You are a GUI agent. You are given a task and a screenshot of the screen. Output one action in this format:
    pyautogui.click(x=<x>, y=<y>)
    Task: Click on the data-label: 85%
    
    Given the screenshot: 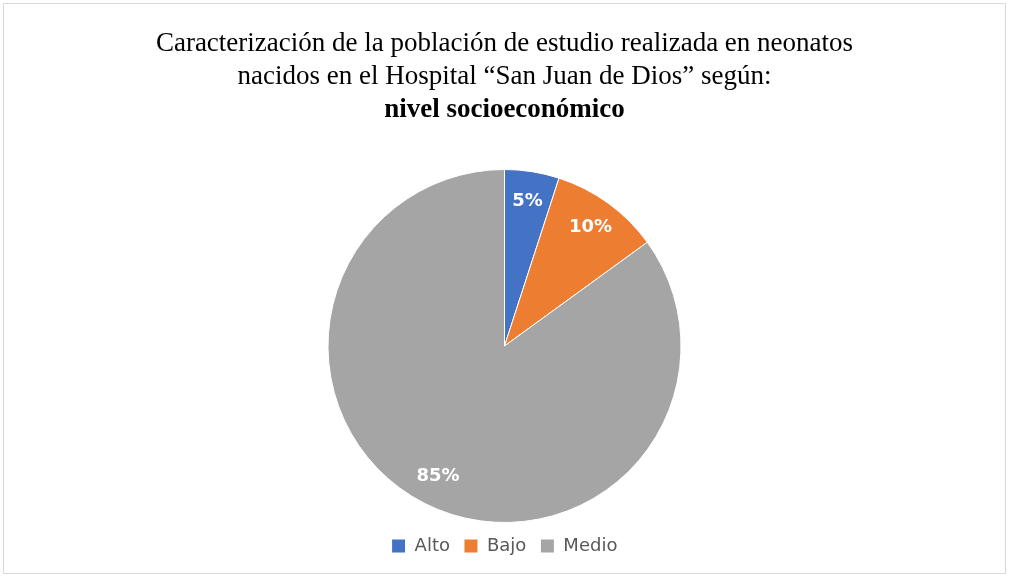 What is the action you would take?
    pyautogui.click(x=438, y=475)
    